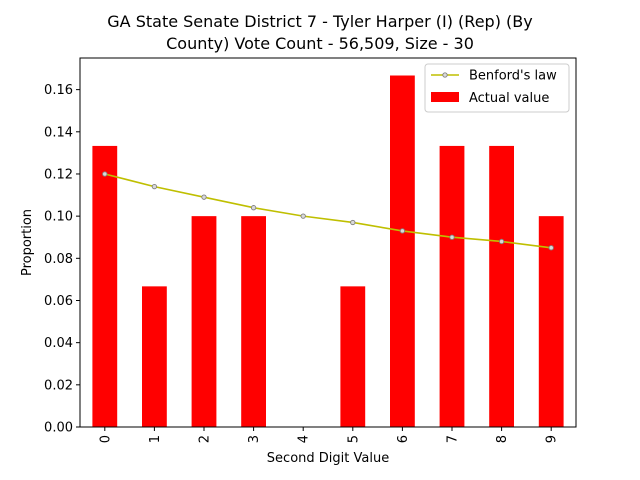 The width and height of the screenshot is (640, 480). I want to click on x-tick-label: 5, so click(353, 439).